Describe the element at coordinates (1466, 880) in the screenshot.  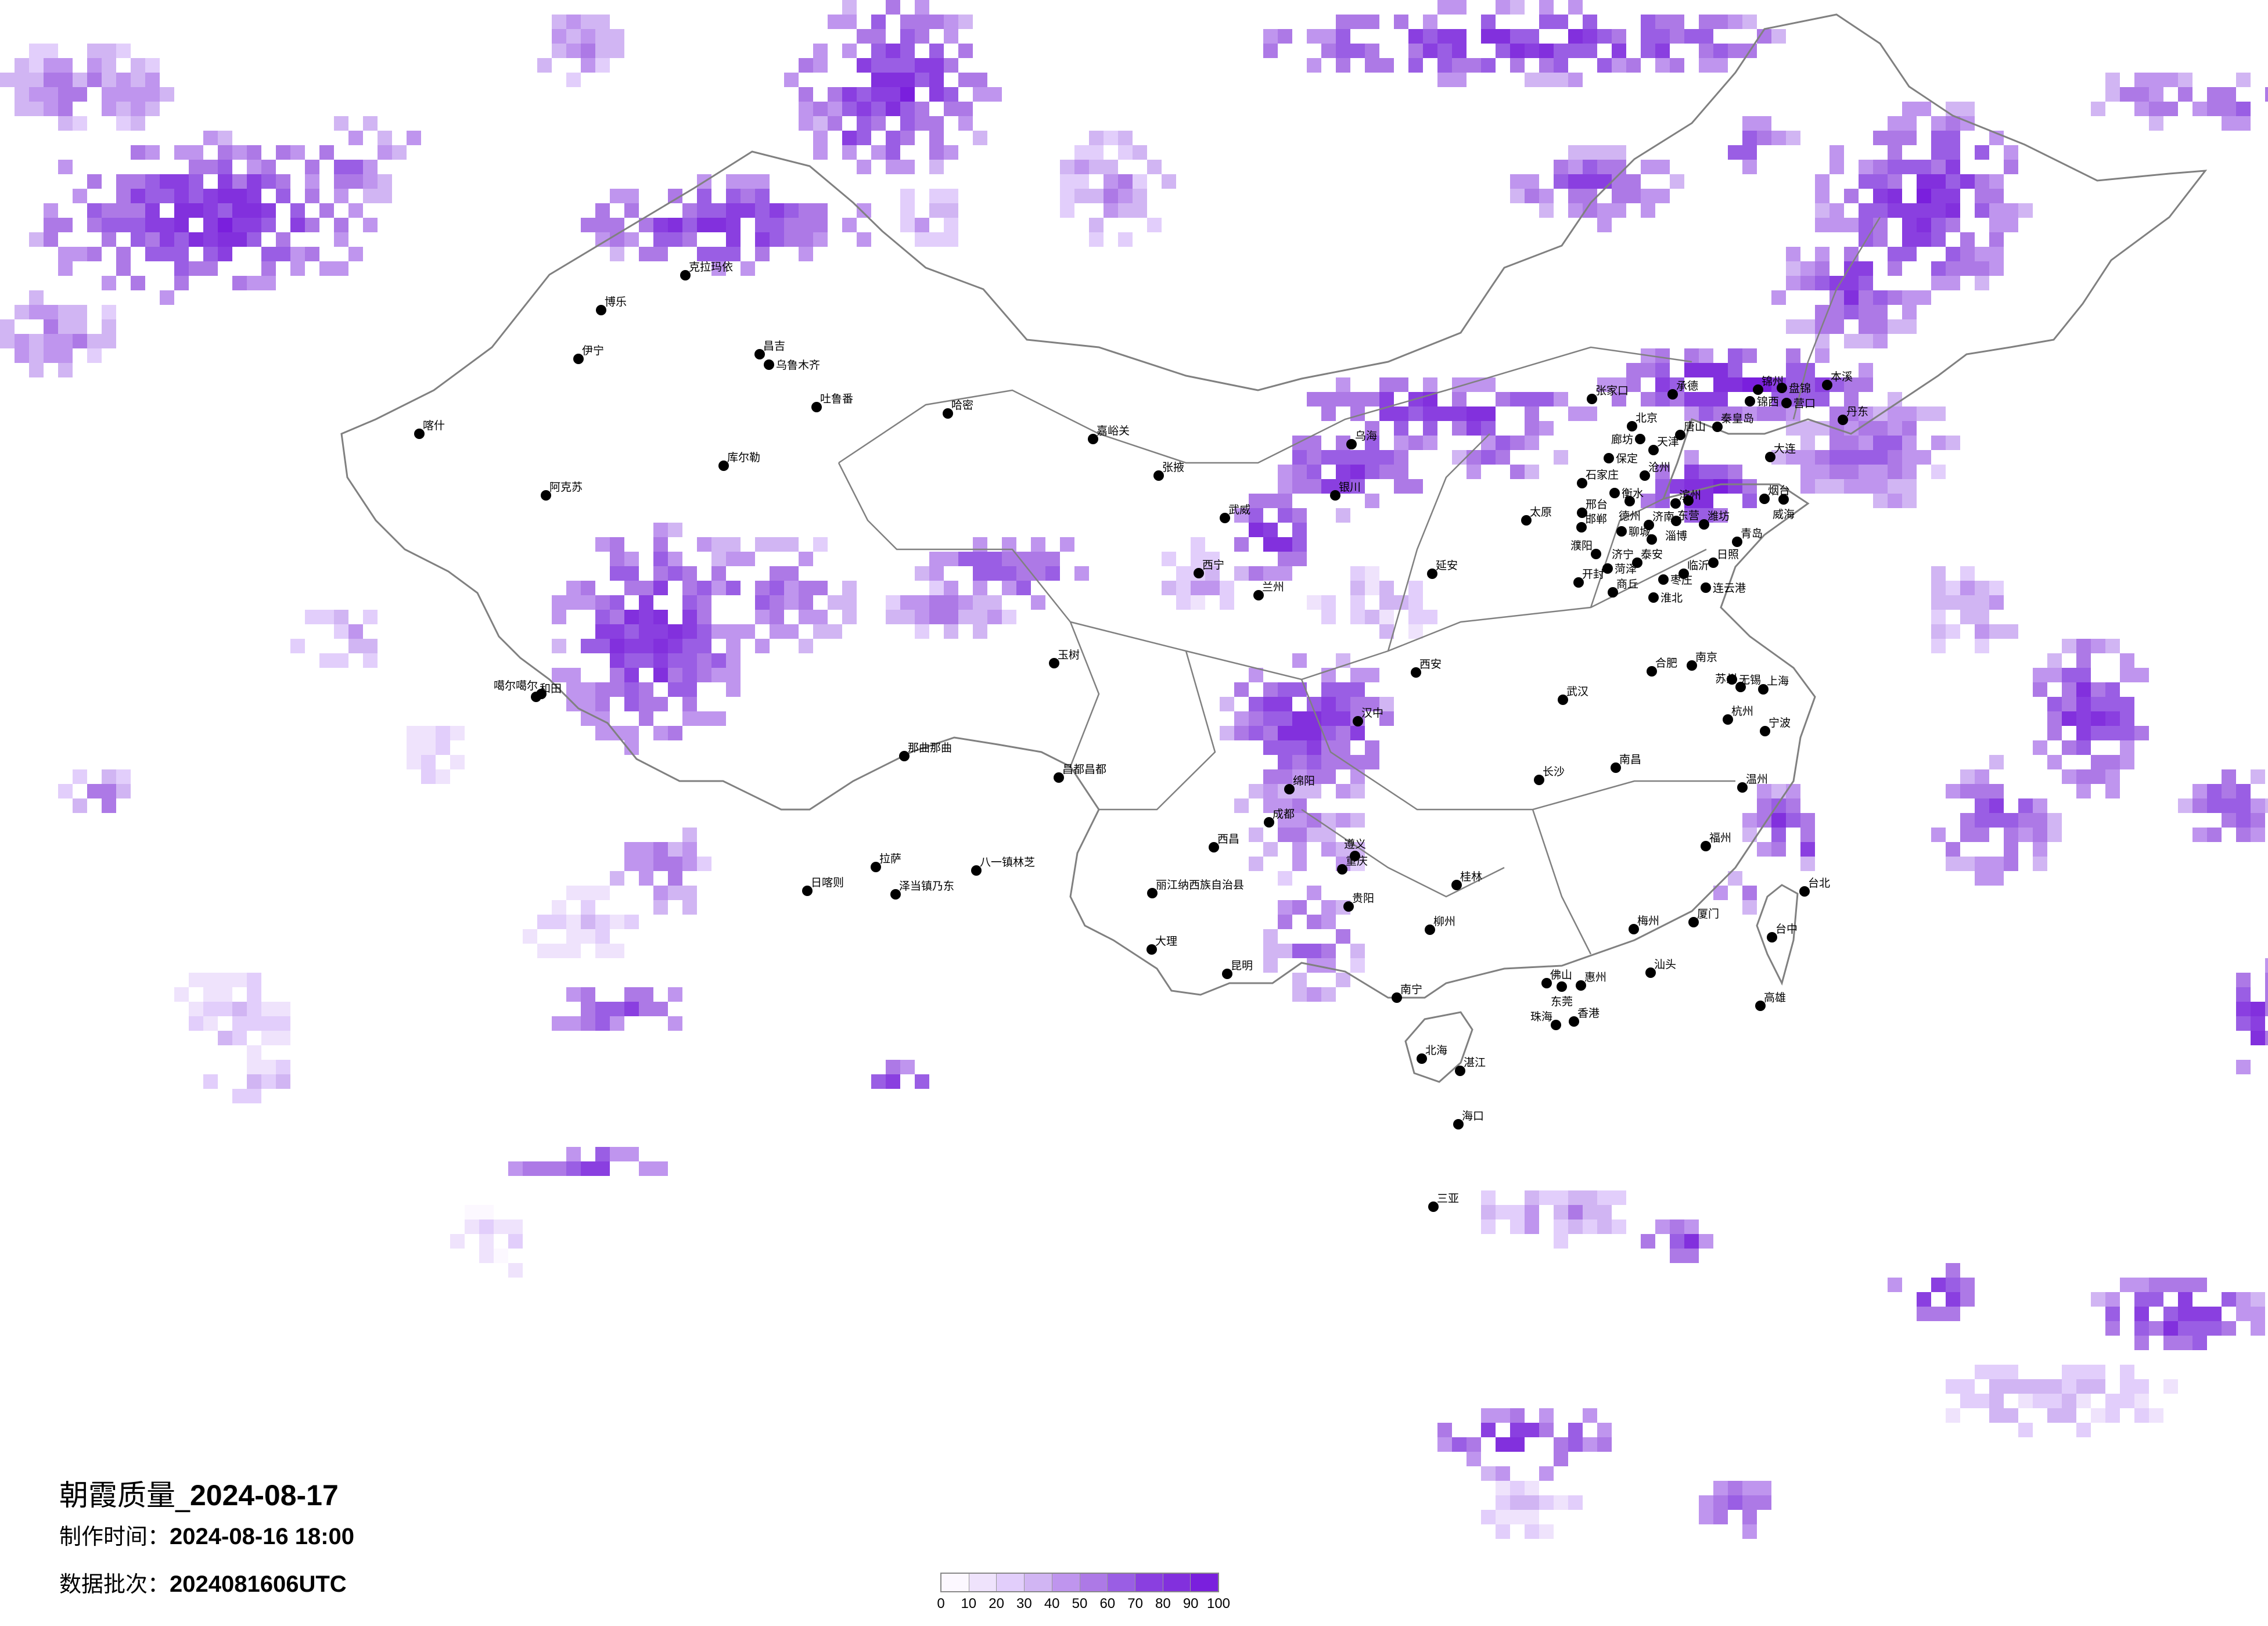
I see `city-marker: 桂林` at that location.